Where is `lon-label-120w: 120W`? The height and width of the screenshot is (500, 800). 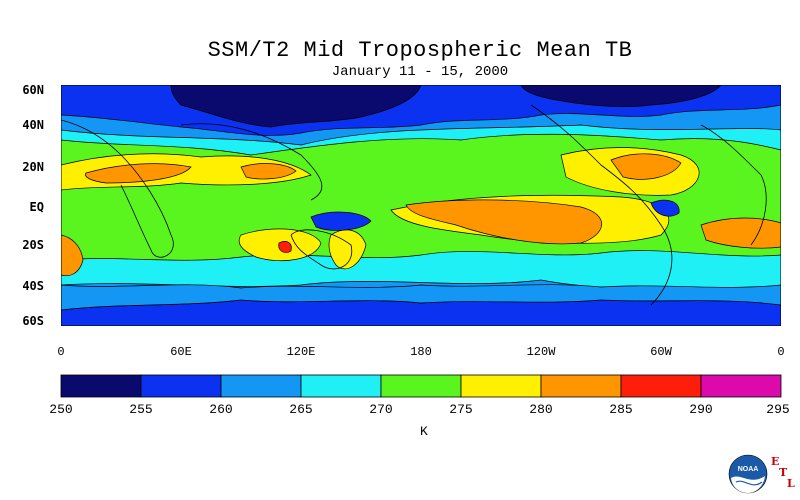 lon-label-120w: 120W is located at coordinates (541, 352).